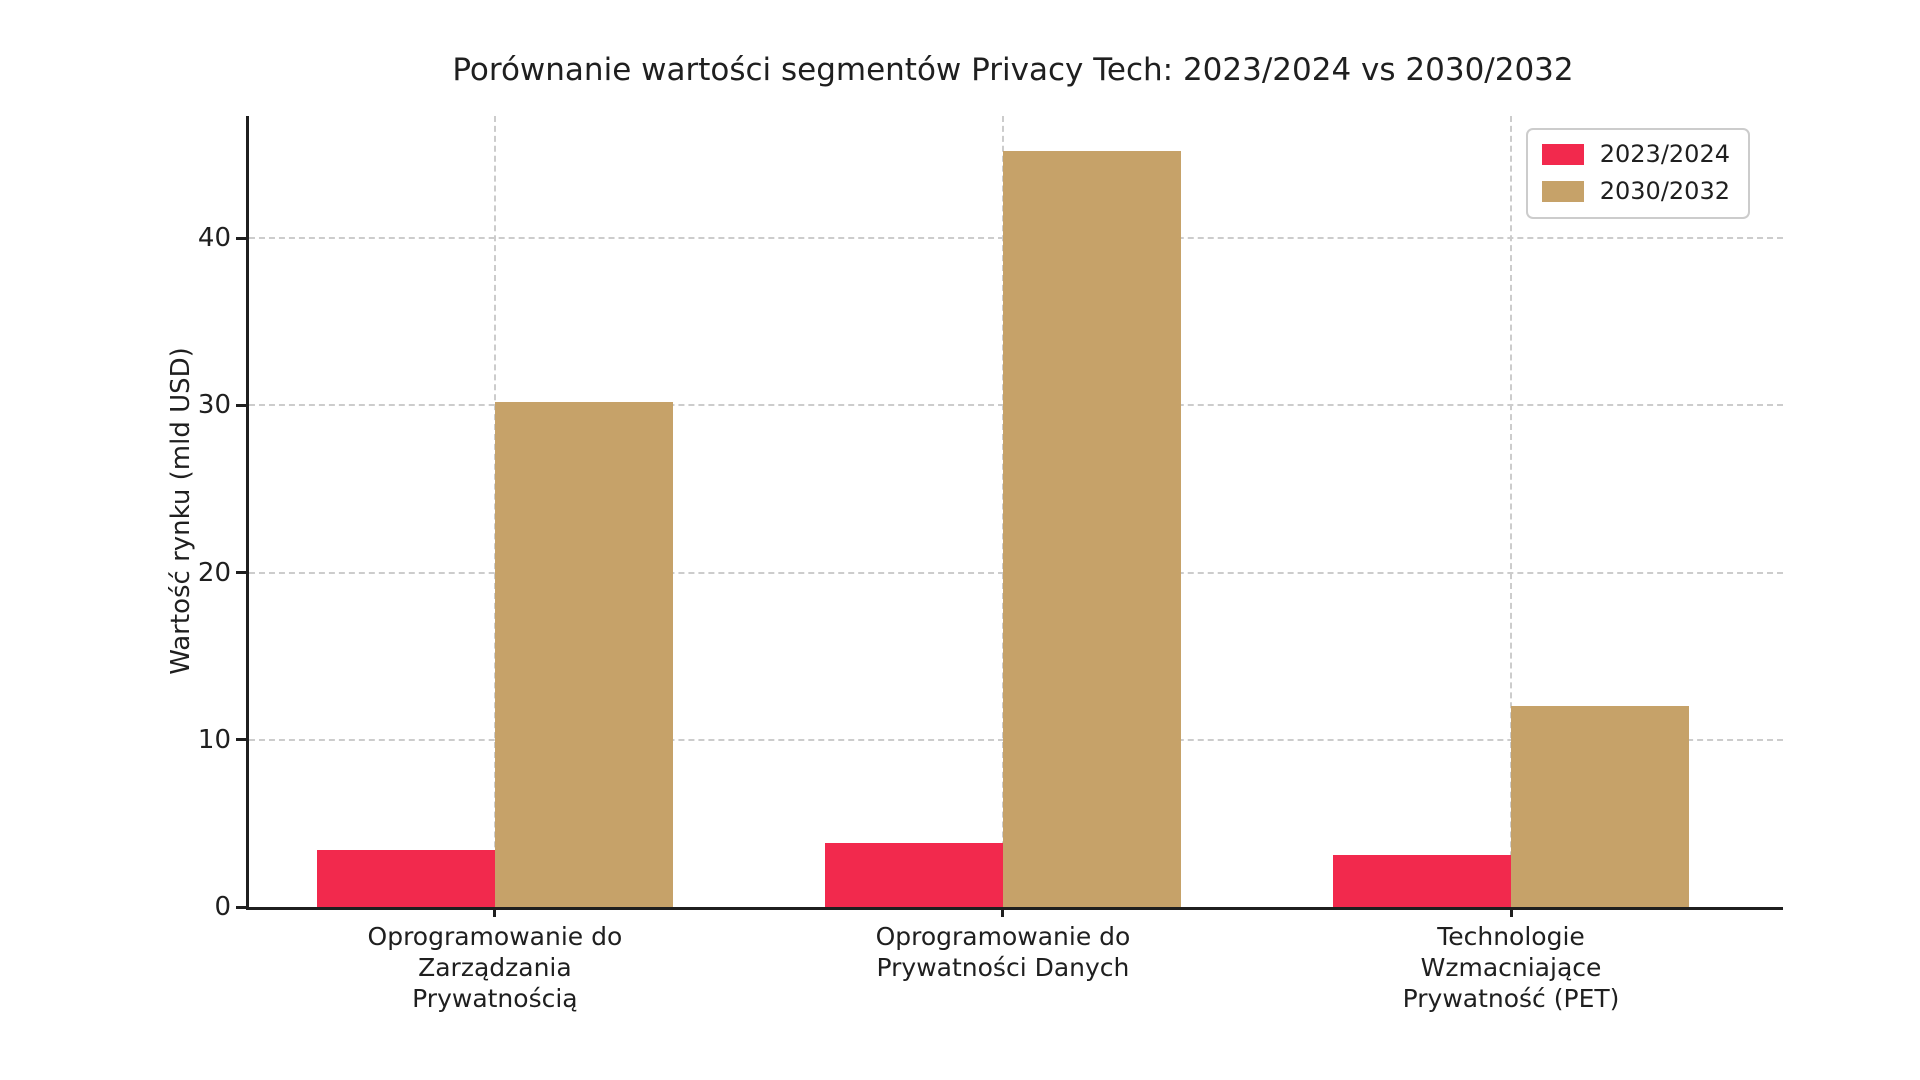  What do you see at coordinates (1003, 952) in the screenshot?
I see `x-category-label: Oprogramowanie do Prywatności Danych` at bounding box center [1003, 952].